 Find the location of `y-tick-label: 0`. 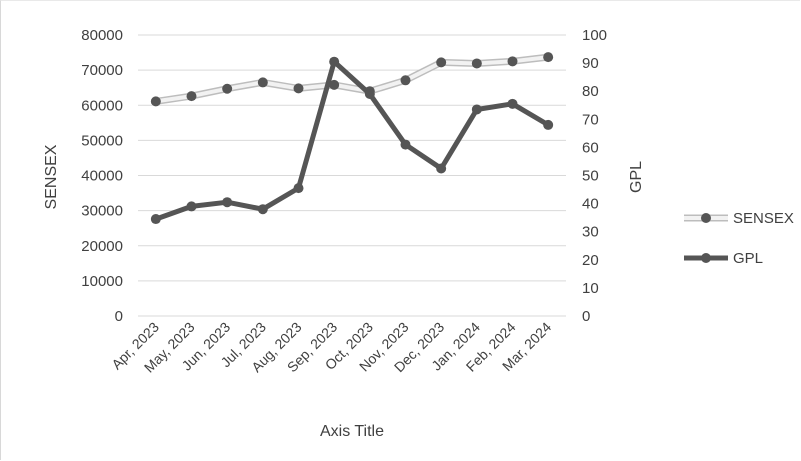

y-tick-label: 0 is located at coordinates (119, 316).